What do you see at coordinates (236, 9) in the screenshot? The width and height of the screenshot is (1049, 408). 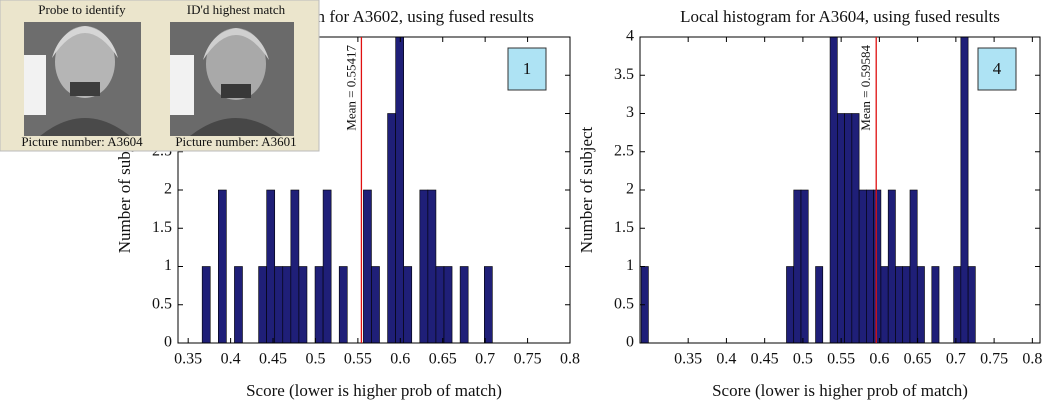 I see `match-caption: ID'd highest match` at bounding box center [236, 9].